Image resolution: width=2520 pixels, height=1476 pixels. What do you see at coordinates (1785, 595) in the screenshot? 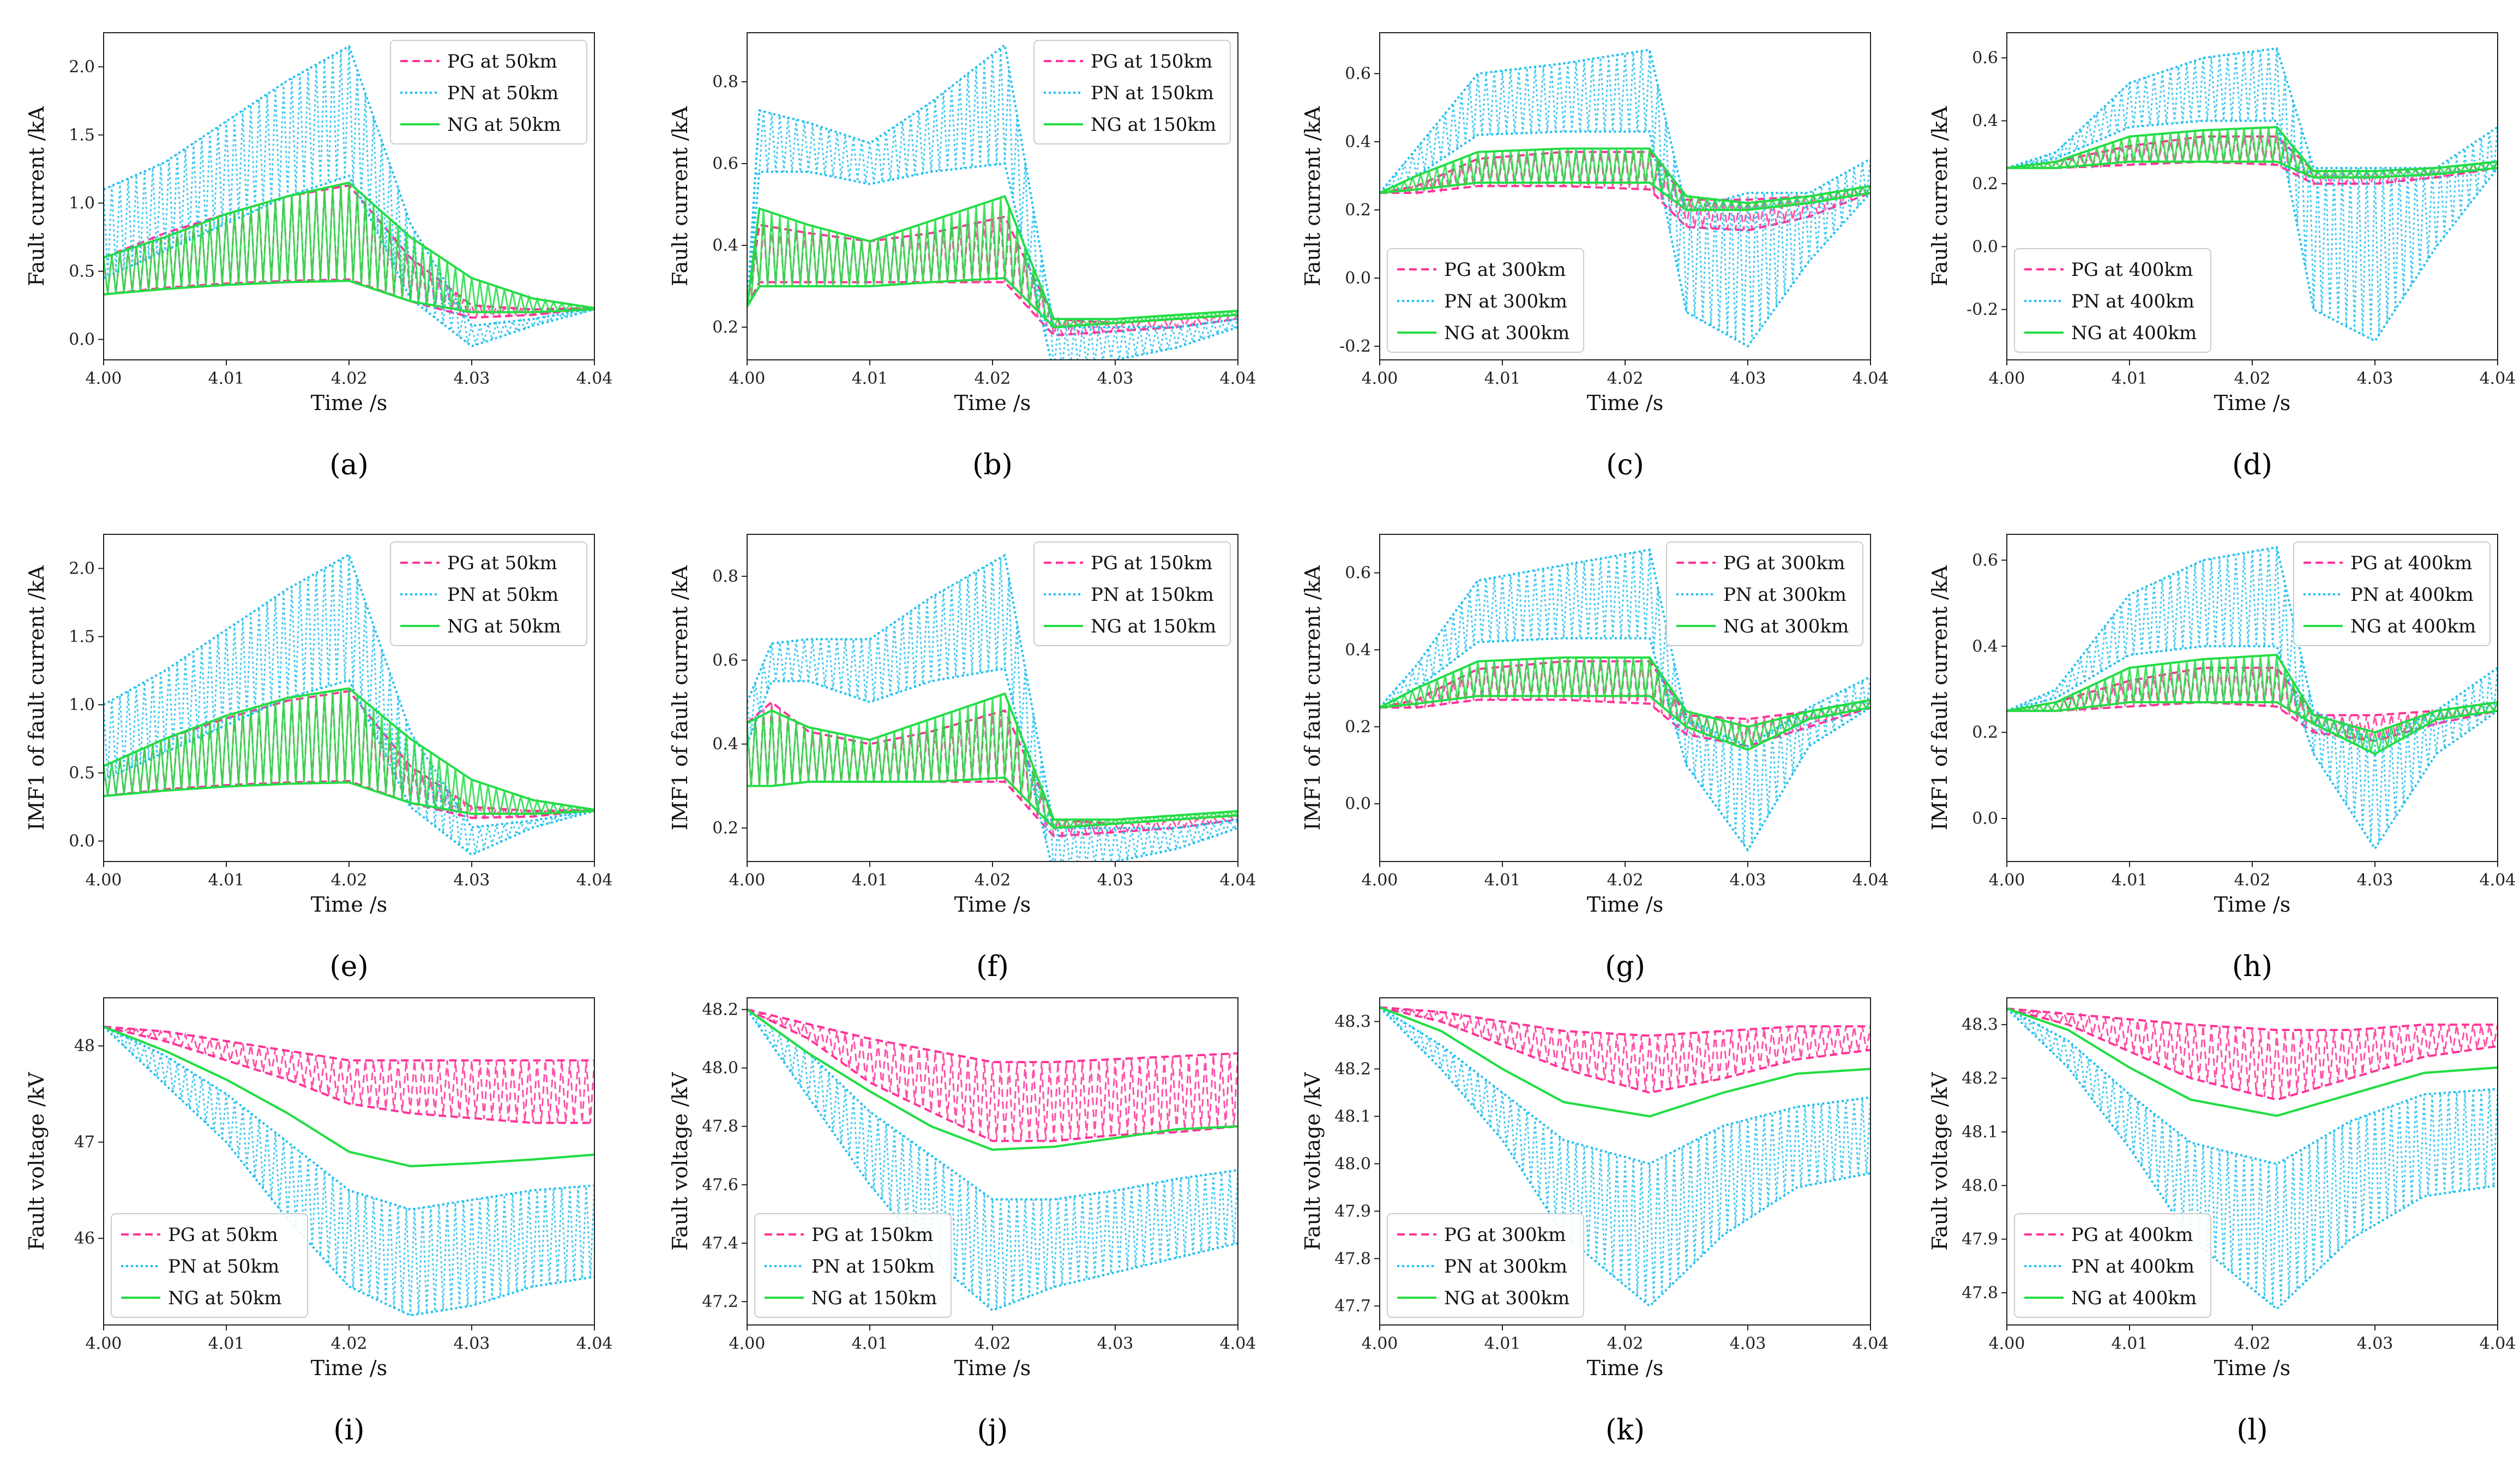
I see `legend-entry: PN at 300km` at bounding box center [1785, 595].